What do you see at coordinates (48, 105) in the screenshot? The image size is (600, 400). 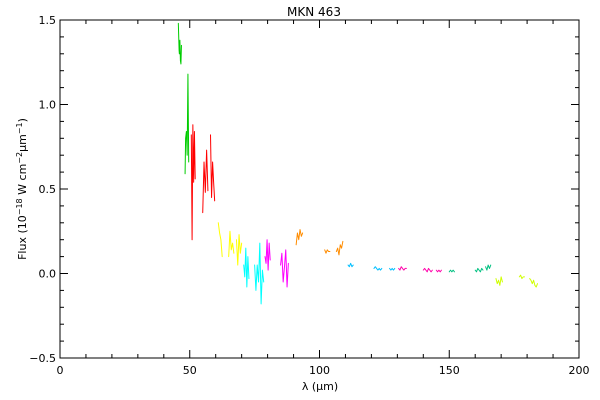 I see `y-tick-label: 1.0` at bounding box center [48, 105].